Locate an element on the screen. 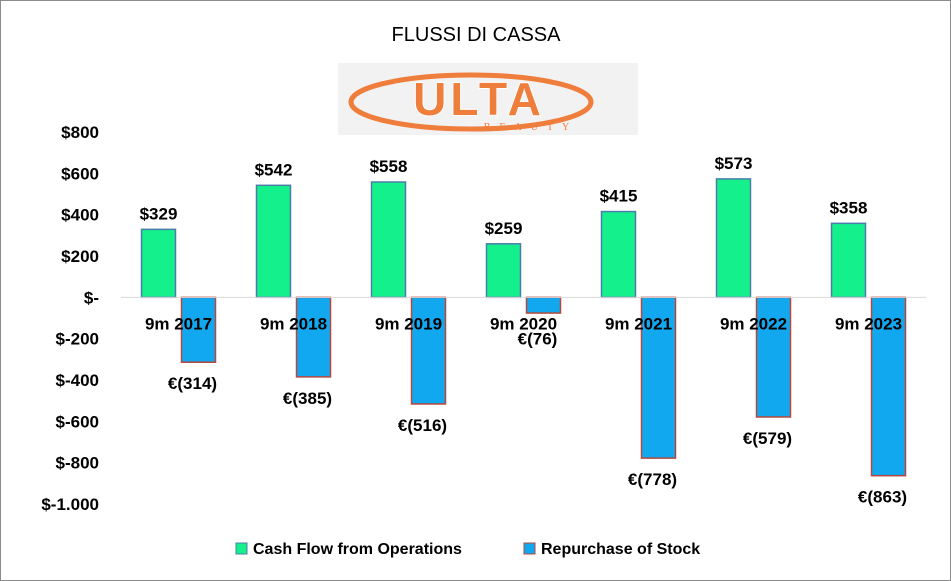 The width and height of the screenshot is (951, 581). y-tick-label: $400 is located at coordinates (80, 215).